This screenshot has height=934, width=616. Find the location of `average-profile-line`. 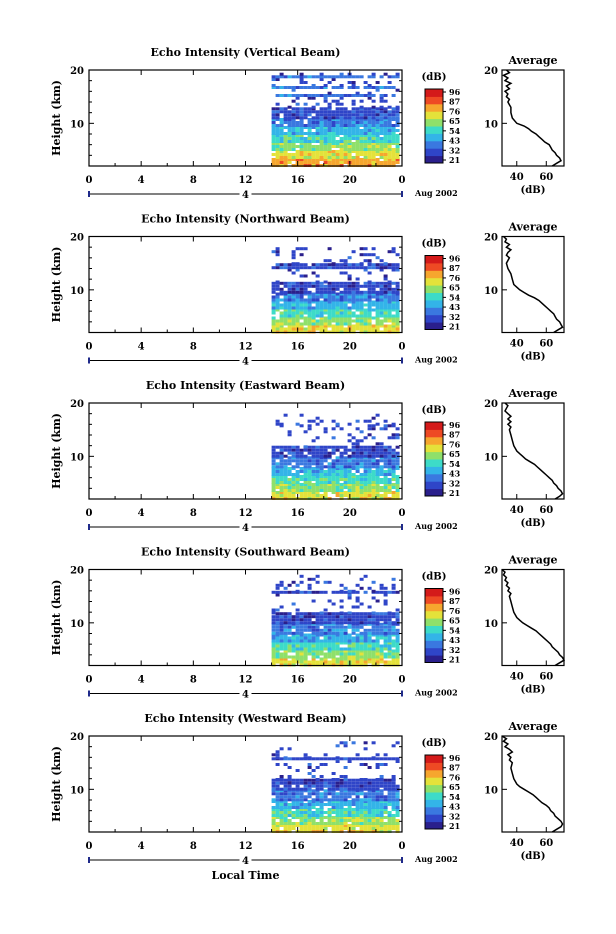

average-profile-line is located at coordinates (531, 118).